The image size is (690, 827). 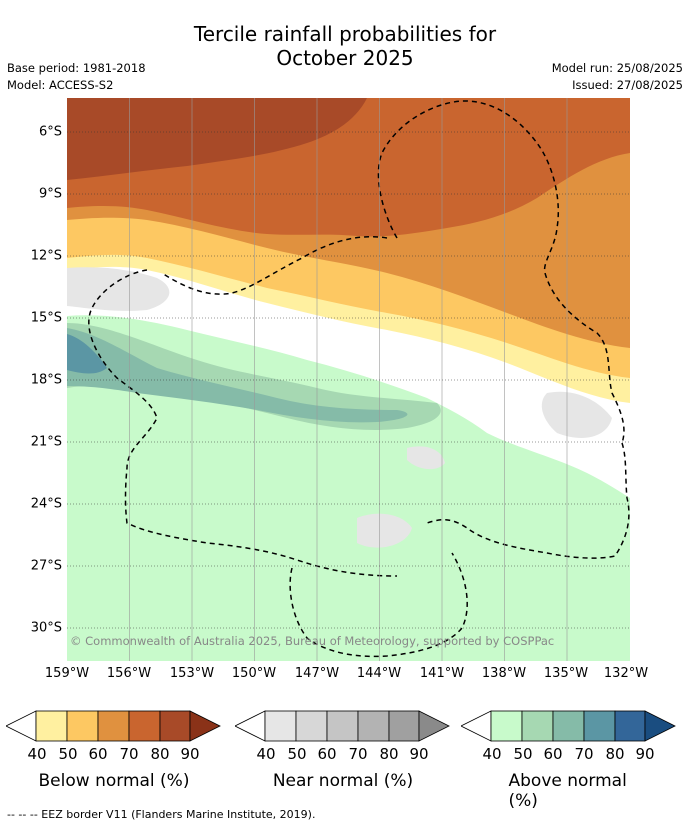 I want to click on lat-label: 21°S, so click(x=46, y=442).